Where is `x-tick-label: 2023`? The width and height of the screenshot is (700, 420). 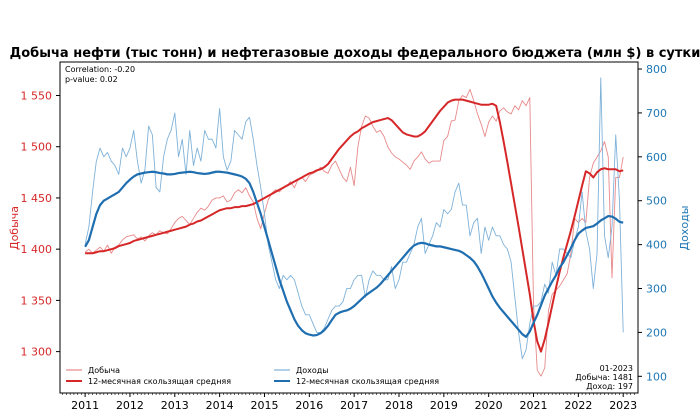 x-tick-label: 2023 is located at coordinates (623, 405).